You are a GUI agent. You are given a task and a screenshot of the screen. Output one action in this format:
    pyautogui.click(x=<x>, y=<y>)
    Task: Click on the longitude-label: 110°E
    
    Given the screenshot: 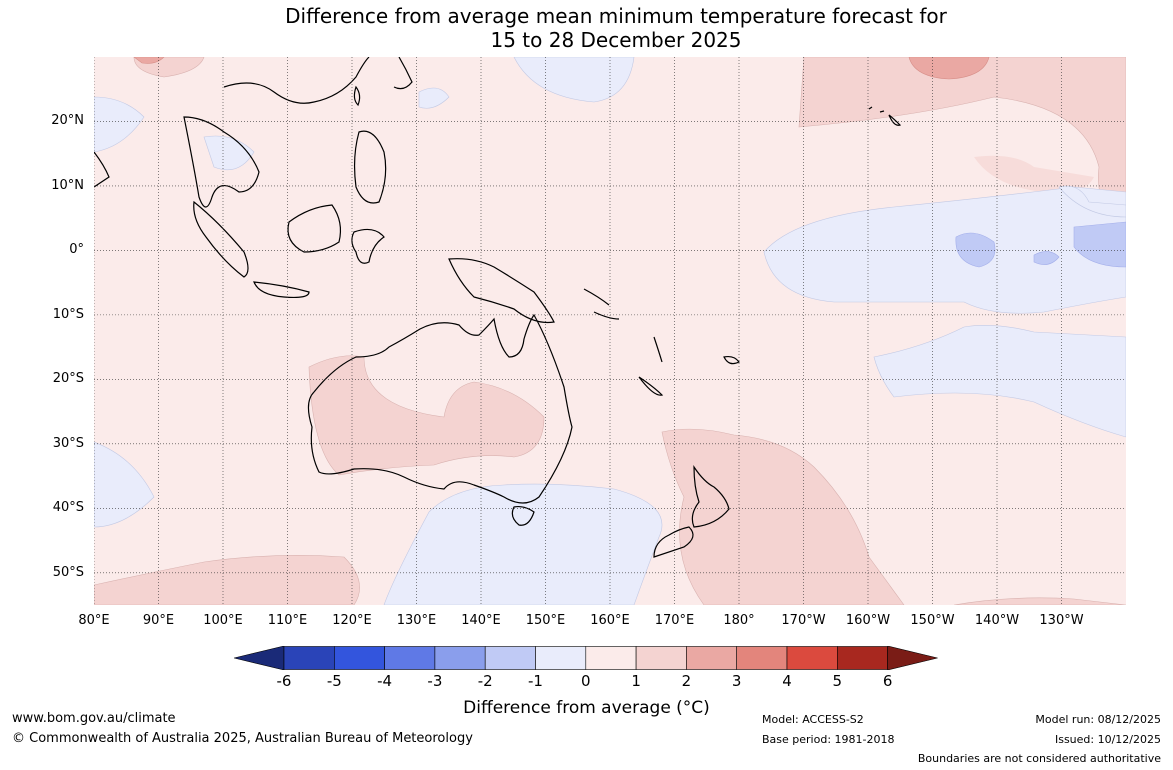 What is the action you would take?
    pyautogui.click(x=287, y=620)
    